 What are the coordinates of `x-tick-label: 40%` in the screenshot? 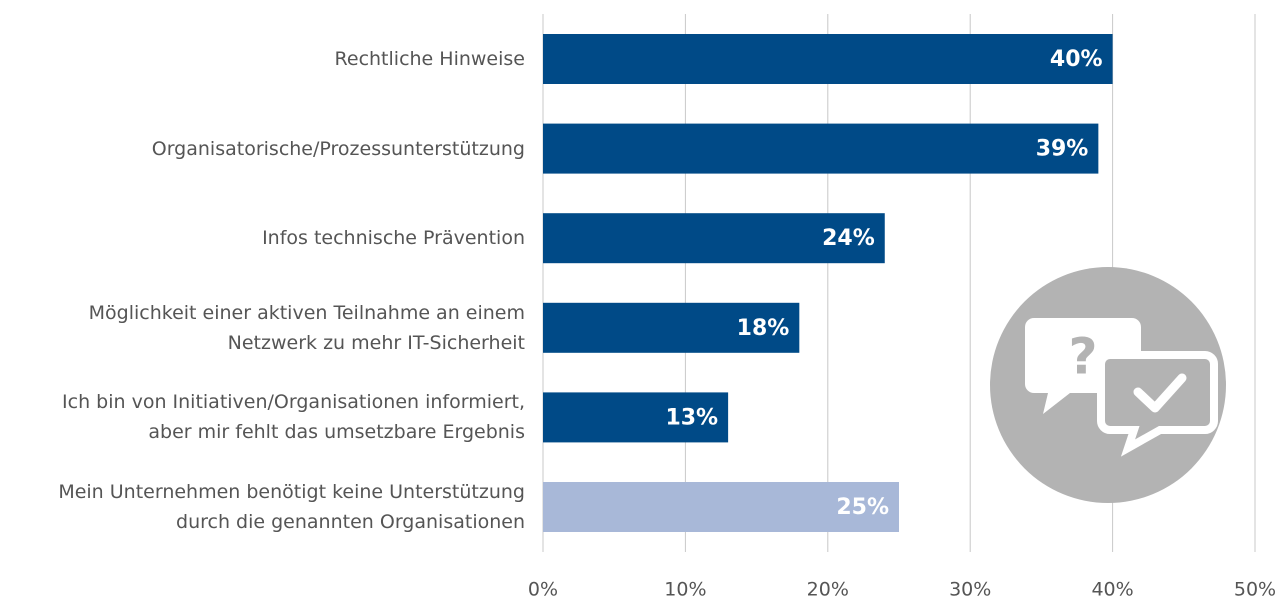 It's located at (1112, 590).